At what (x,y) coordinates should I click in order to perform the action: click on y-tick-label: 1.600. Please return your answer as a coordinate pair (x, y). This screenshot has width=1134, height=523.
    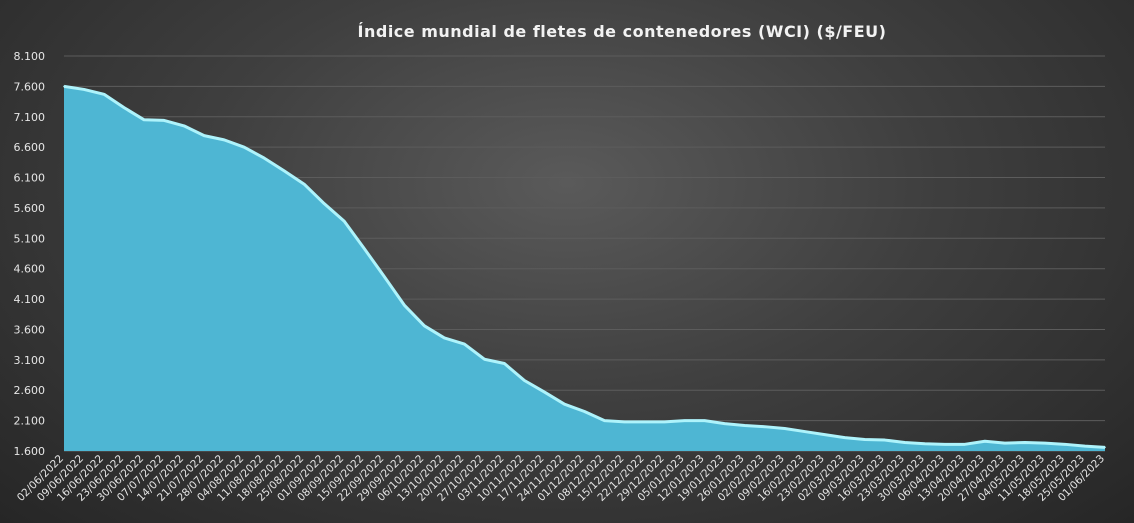
    Looking at the image, I should click on (30, 451).